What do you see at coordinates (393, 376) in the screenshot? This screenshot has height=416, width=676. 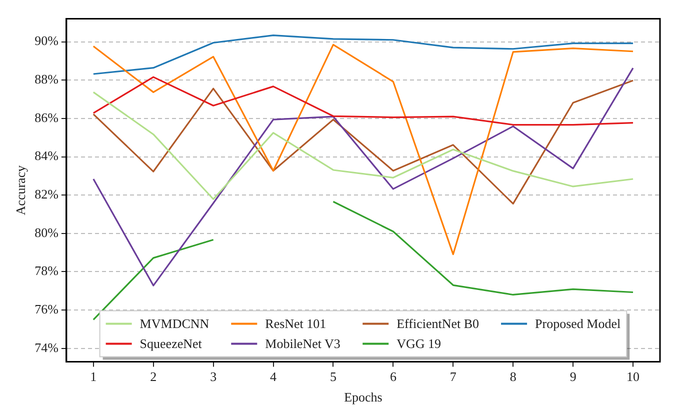 I see `x-tick-label: 6` at bounding box center [393, 376].